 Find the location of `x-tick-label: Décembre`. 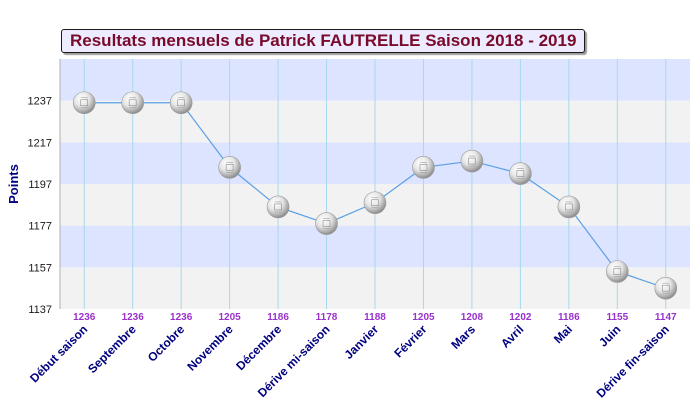

x-tick-label: Décembre is located at coordinates (258, 347).